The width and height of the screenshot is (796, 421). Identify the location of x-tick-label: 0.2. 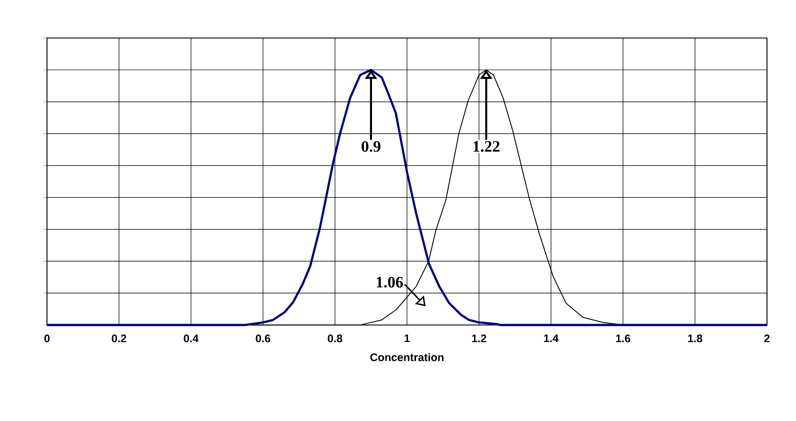
(119, 338).